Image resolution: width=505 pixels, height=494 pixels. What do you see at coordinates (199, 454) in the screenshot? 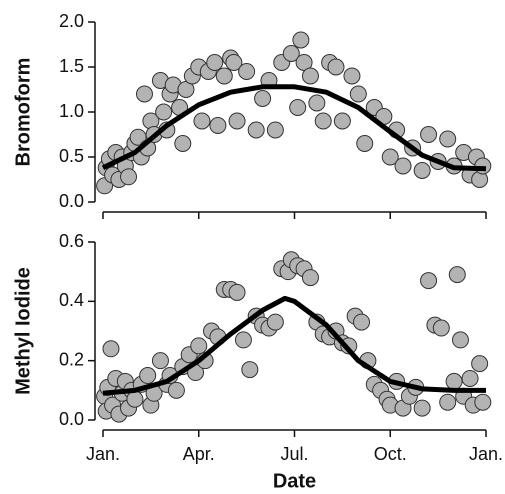
I see `x-tick-label: Apr.` at bounding box center [199, 454].